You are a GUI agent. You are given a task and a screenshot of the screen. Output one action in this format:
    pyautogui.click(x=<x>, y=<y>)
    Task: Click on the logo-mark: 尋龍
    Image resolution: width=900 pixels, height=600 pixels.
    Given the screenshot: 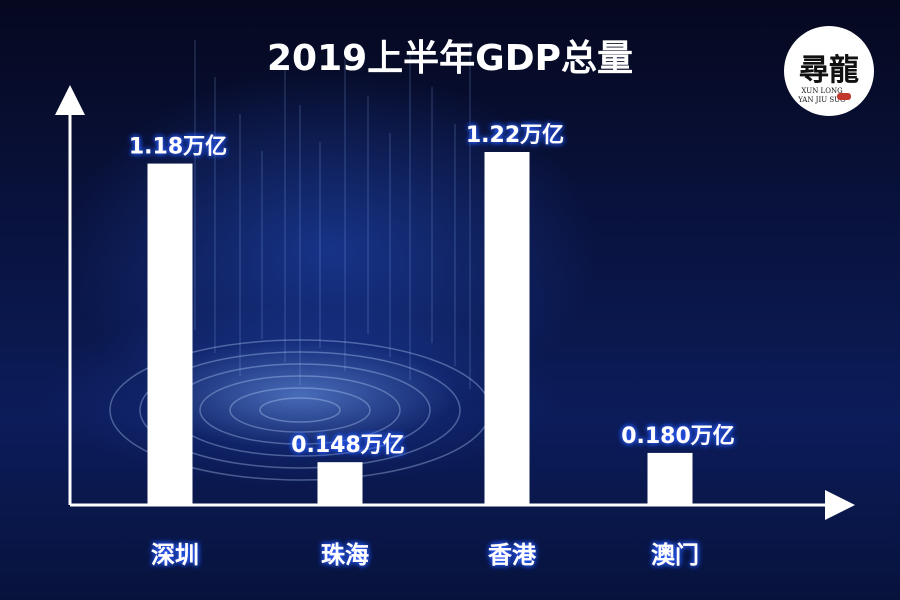 What is the action you would take?
    pyautogui.click(x=829, y=70)
    